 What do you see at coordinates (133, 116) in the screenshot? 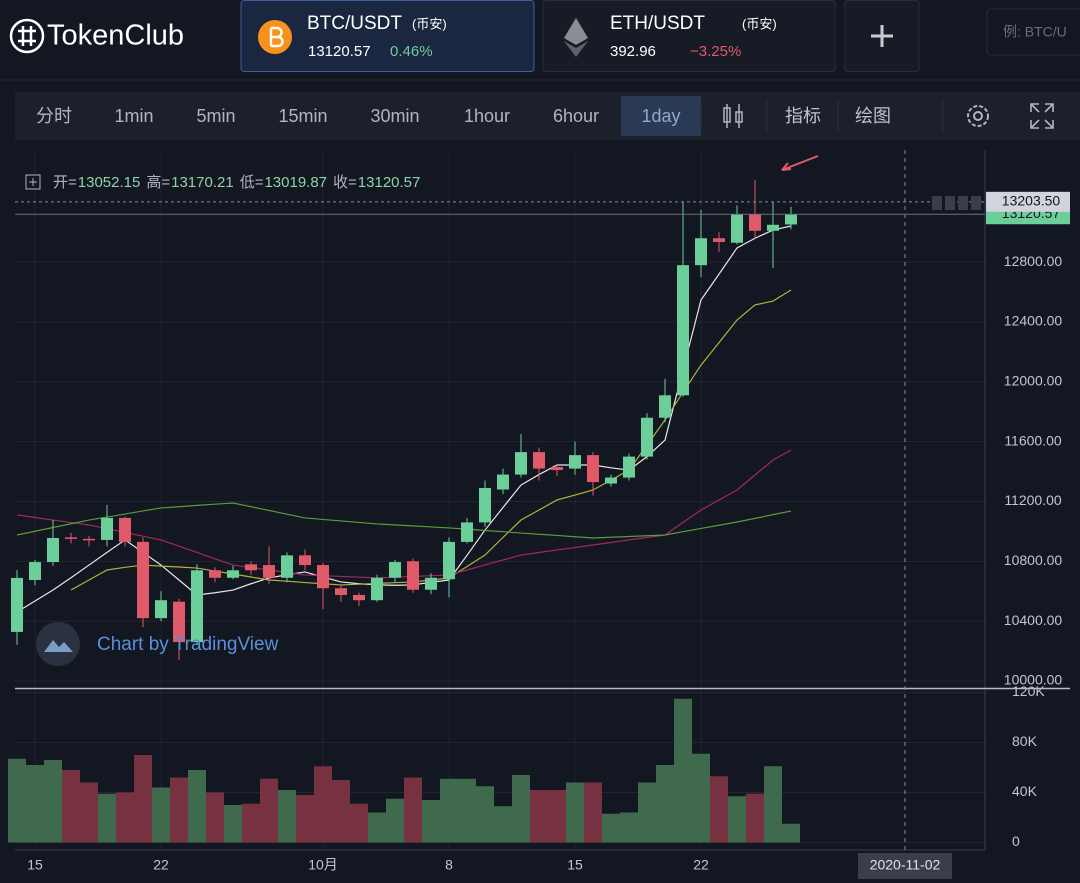
I see `interval-button: 1min` at bounding box center [133, 116].